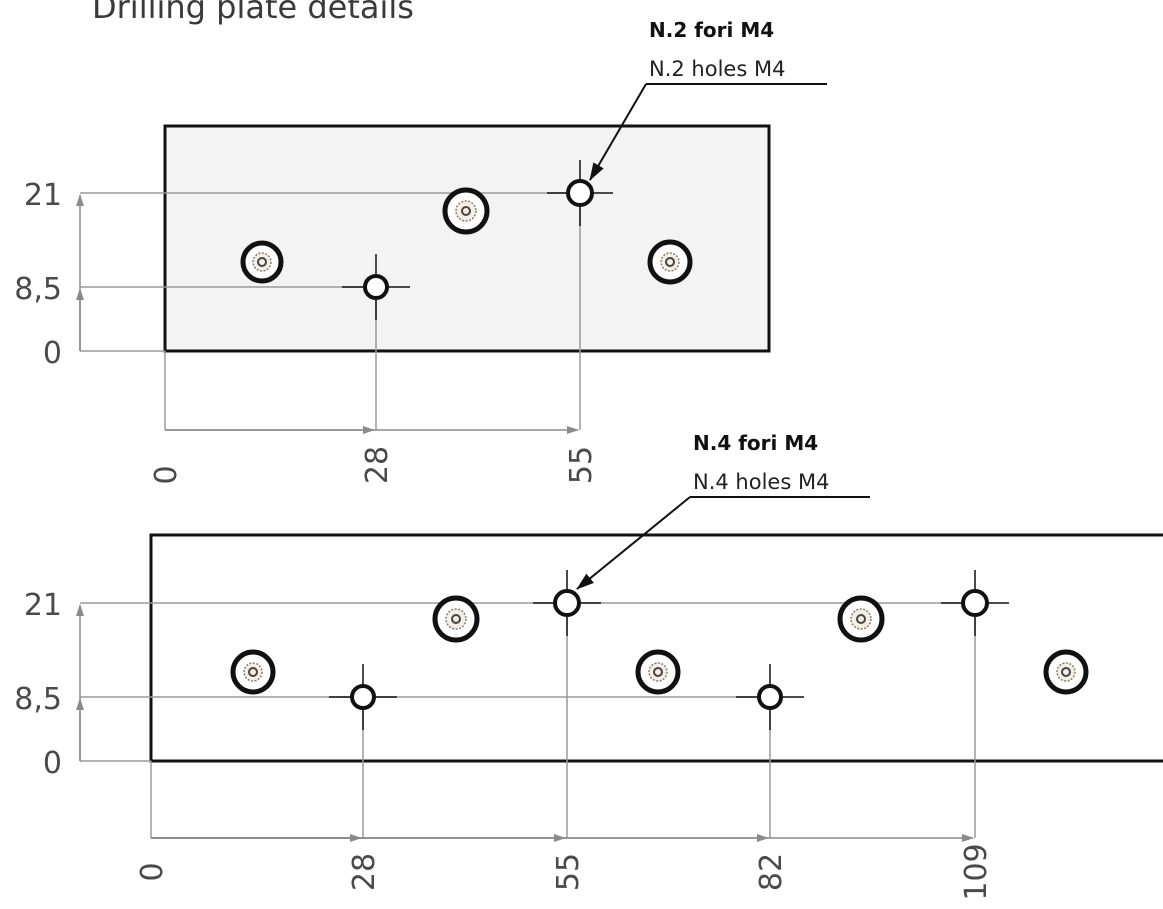 This screenshot has height=909, width=1163. Describe the element at coordinates (43, 195) in the screenshot. I see `top-y-label-21: 21` at that location.